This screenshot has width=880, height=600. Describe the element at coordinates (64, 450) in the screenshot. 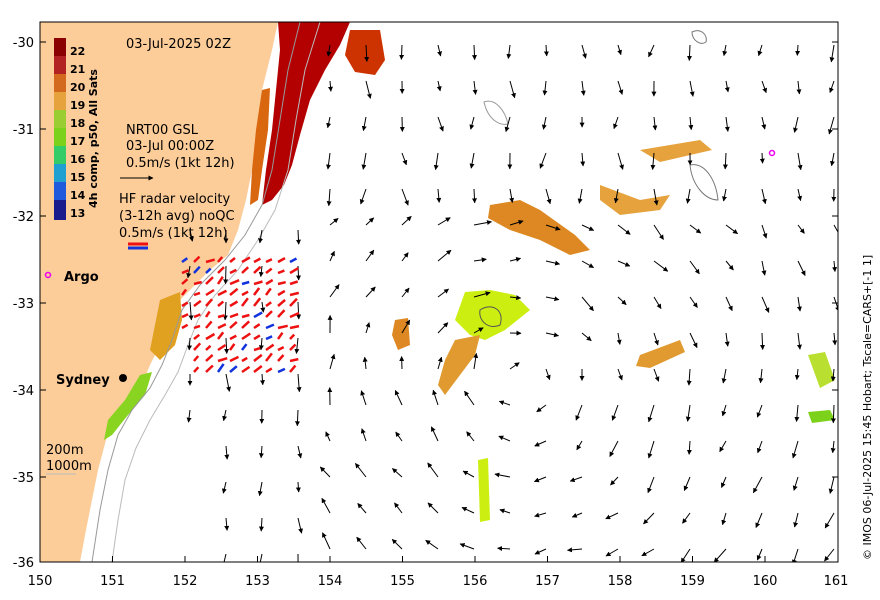

I see `isobath-200m-label: 200m` at that location.